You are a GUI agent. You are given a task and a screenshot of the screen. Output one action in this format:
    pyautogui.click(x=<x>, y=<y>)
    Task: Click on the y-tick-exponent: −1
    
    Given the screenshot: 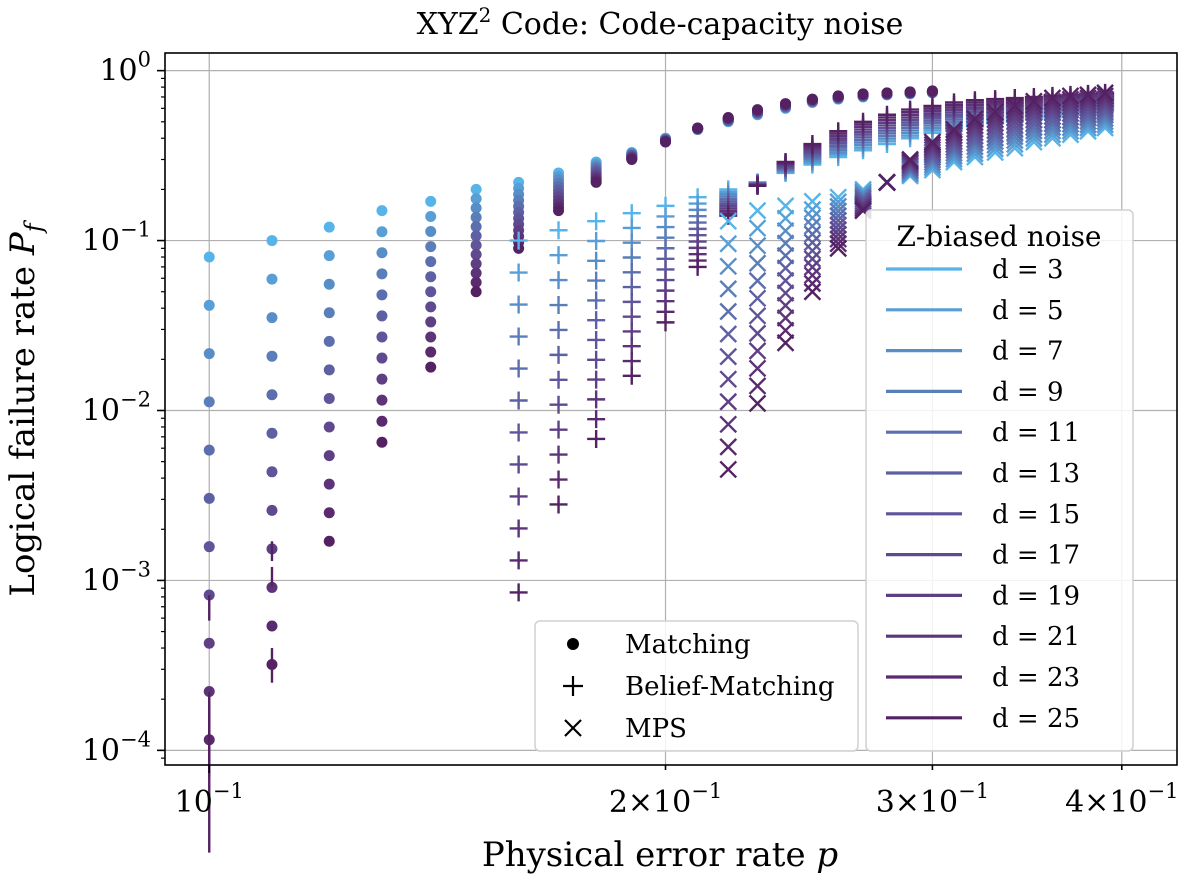 What is the action you would take?
    pyautogui.click(x=135, y=230)
    